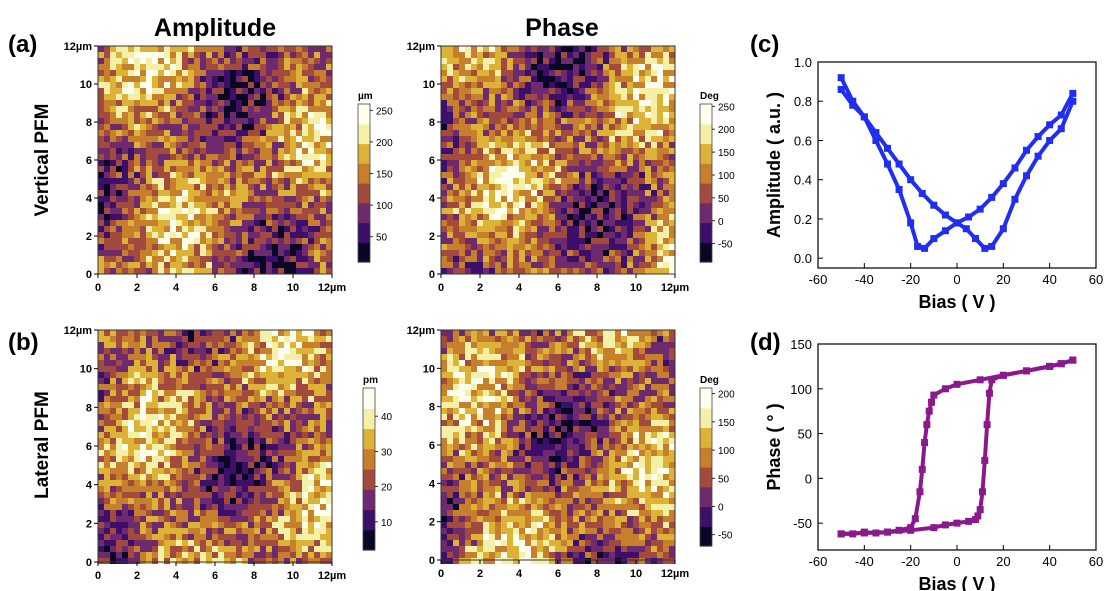  I want to click on colorbar-tick-label: 40, so click(387, 417).